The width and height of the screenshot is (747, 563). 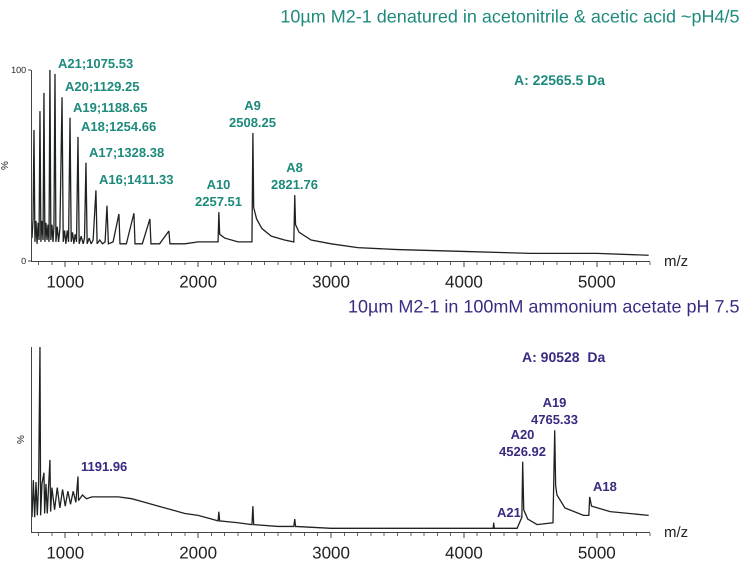 What do you see at coordinates (110, 107) in the screenshot?
I see `annotation: A19;1188.65` at bounding box center [110, 107].